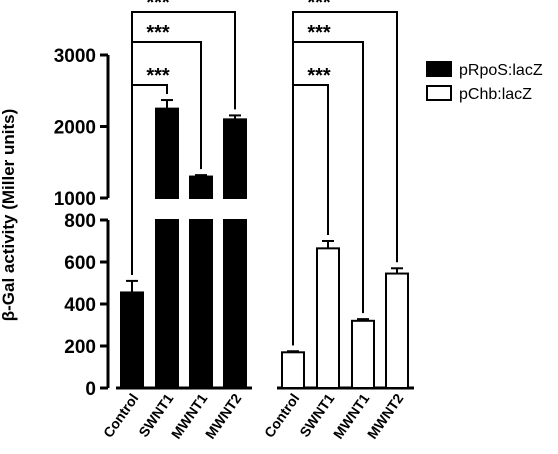  I want to click on significance-label-0-2: ***, so click(158, 7).